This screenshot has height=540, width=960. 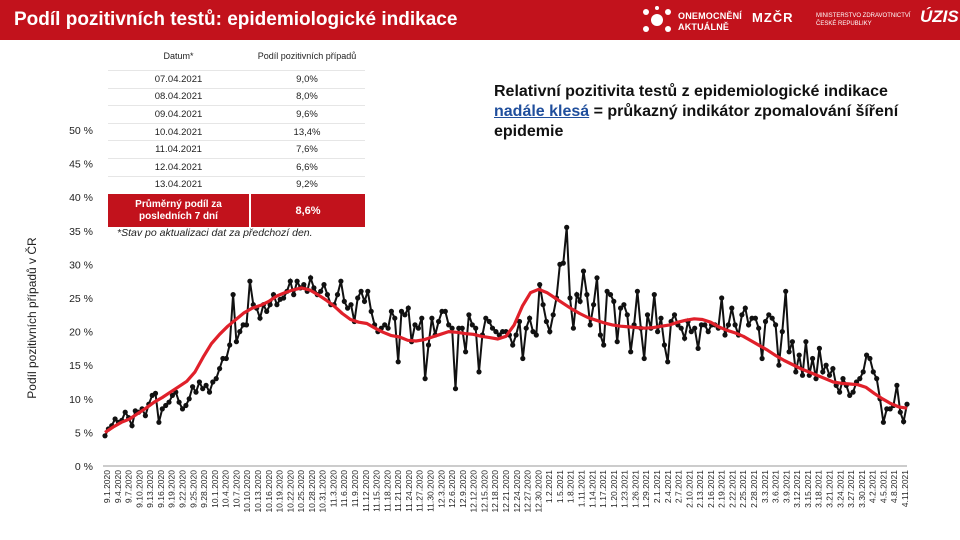 What do you see at coordinates (355, 488) in the screenshot?
I see `x-tick-label: 11.9.2020` at bounding box center [355, 488].